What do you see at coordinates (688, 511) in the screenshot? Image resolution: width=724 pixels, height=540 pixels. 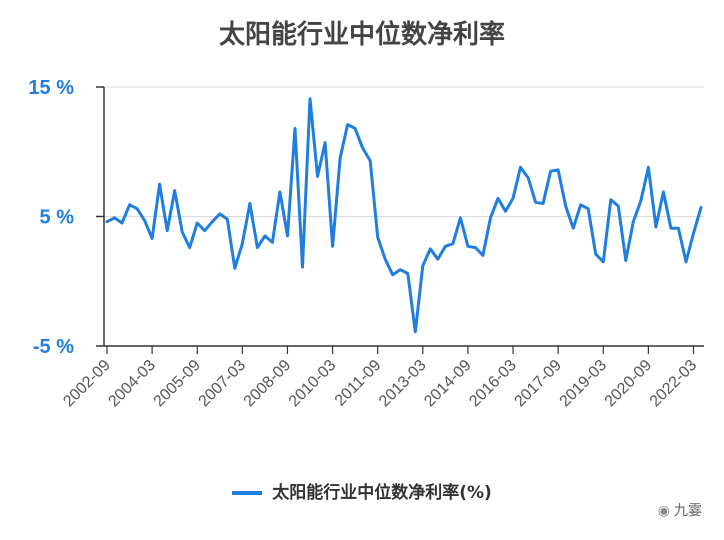 I see `watermark-text: 九霎` at bounding box center [688, 511].